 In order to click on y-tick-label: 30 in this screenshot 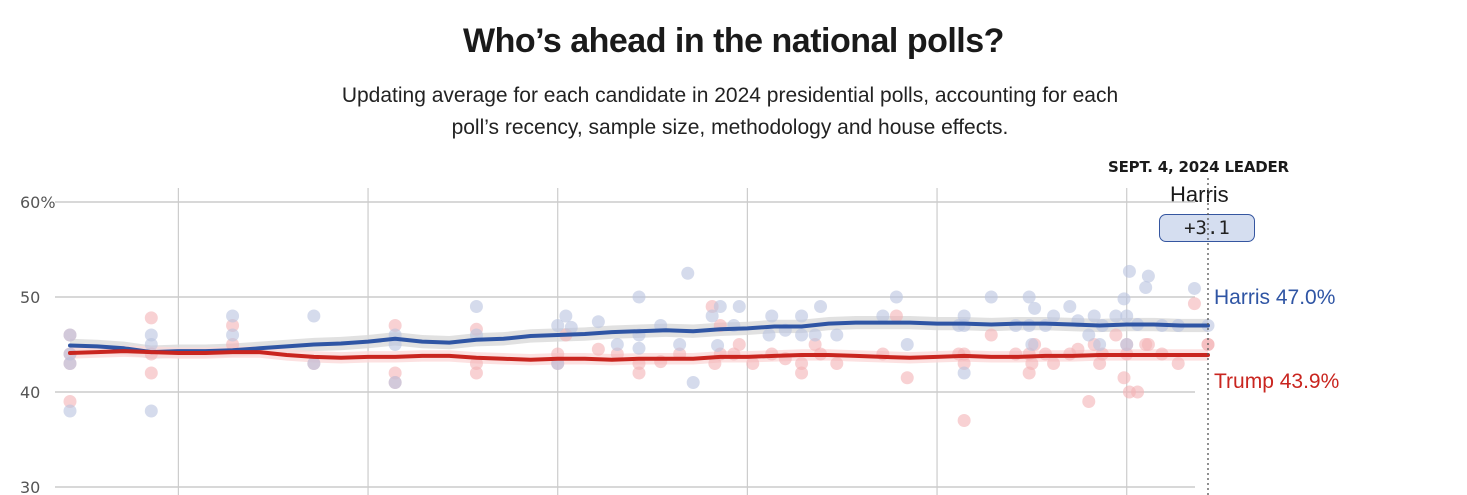, I will do `click(30, 486)`.